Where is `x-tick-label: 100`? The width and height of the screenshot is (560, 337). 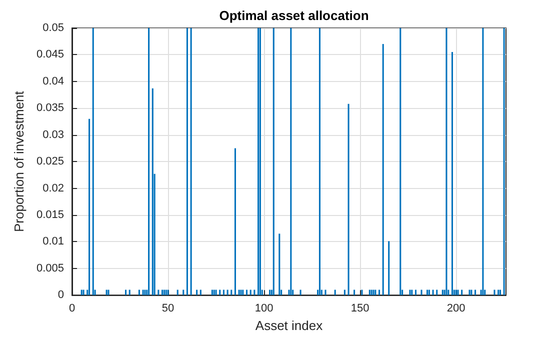
x-tick-label: 100 is located at coordinates (264, 308).